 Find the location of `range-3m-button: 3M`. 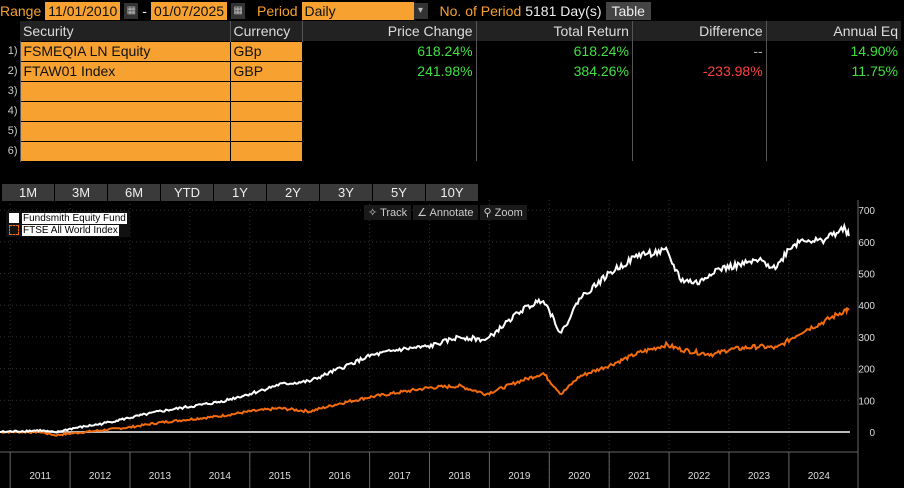

range-3m-button: 3M is located at coordinates (81, 192).